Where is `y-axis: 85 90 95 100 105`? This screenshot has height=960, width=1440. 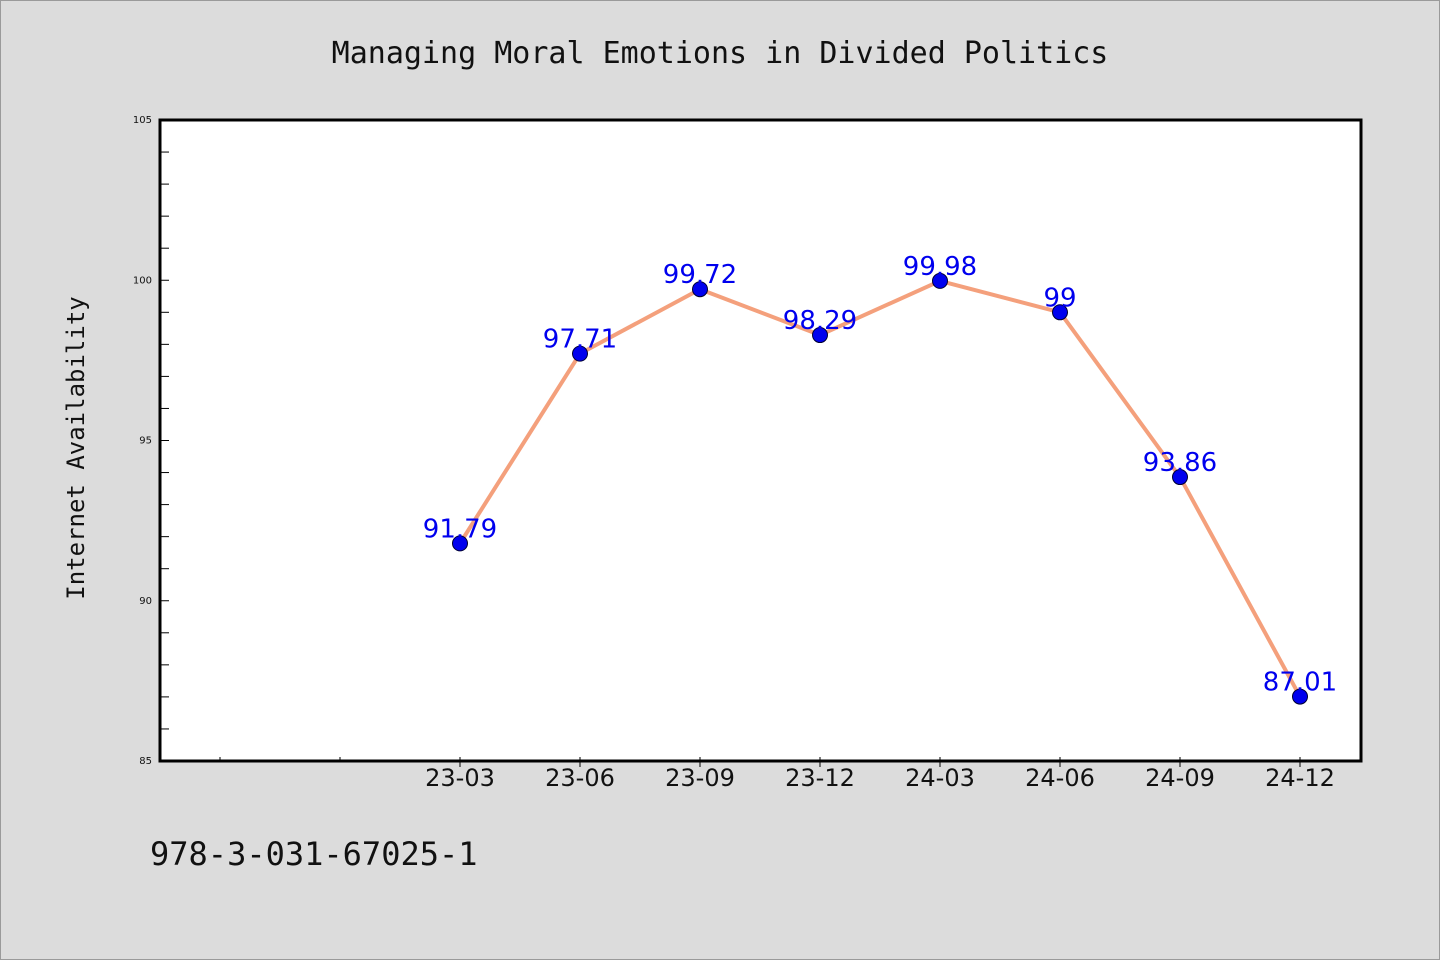
y-axis: 85 90 95 100 105 is located at coordinates (151, 441).